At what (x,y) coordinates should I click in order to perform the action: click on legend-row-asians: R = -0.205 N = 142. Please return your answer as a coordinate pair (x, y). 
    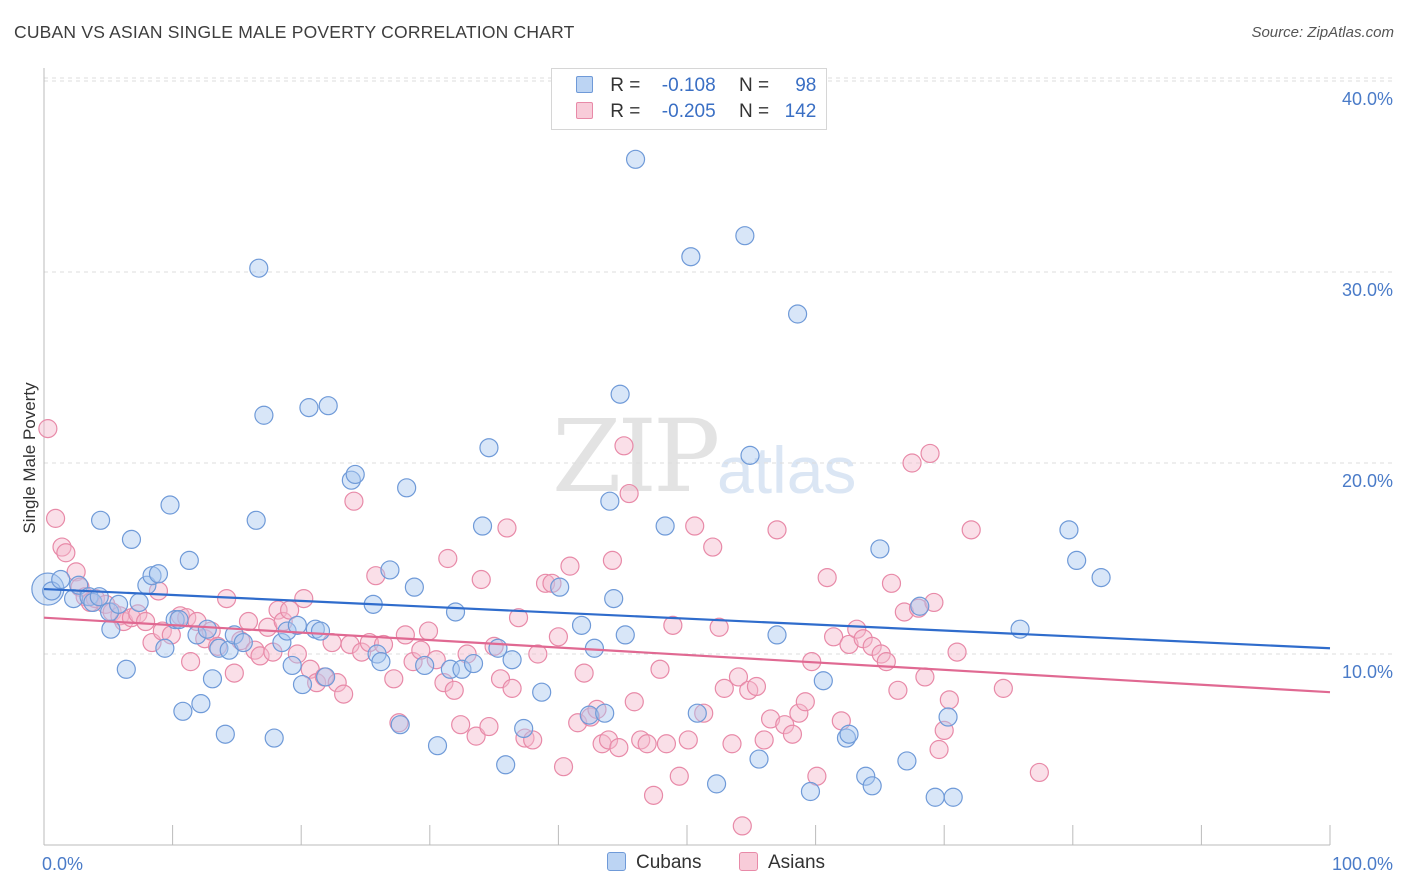
    Looking at the image, I should click on (696, 113).